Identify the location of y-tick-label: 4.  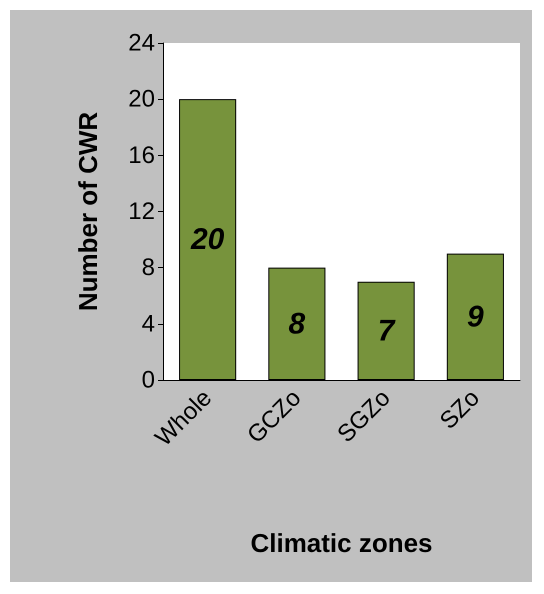
(148, 324).